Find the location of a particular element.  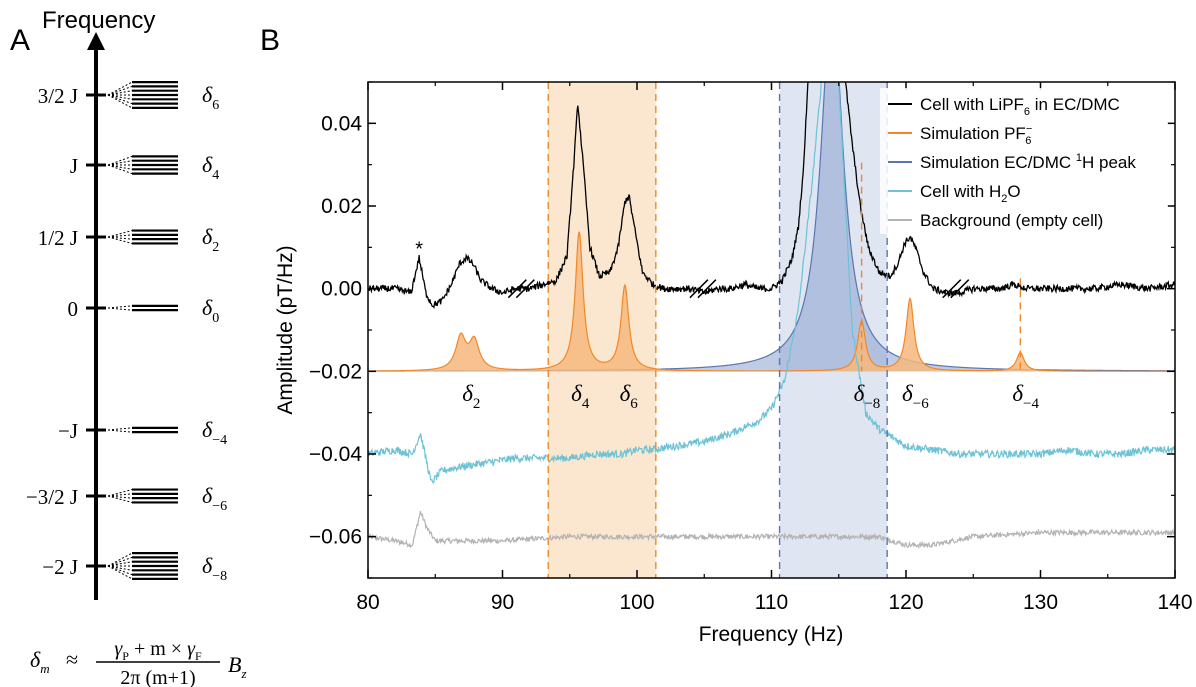

legend-label: Background (empty cell) is located at coordinates (1011, 220).